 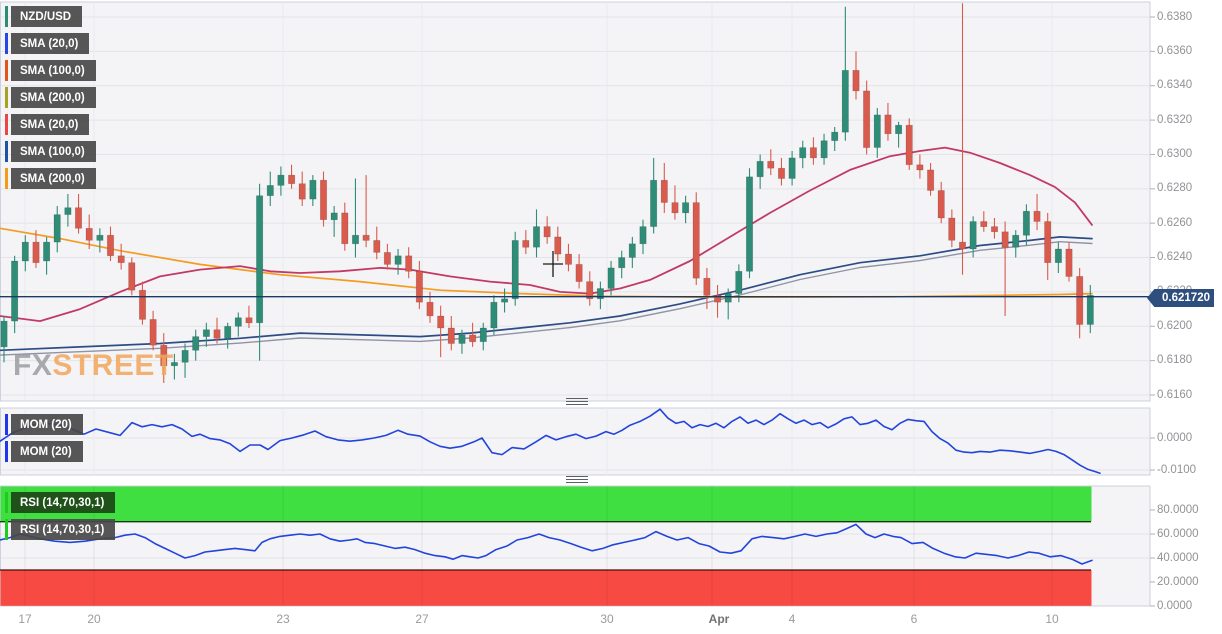 I want to click on date-axis-label: 23, so click(x=283, y=619).